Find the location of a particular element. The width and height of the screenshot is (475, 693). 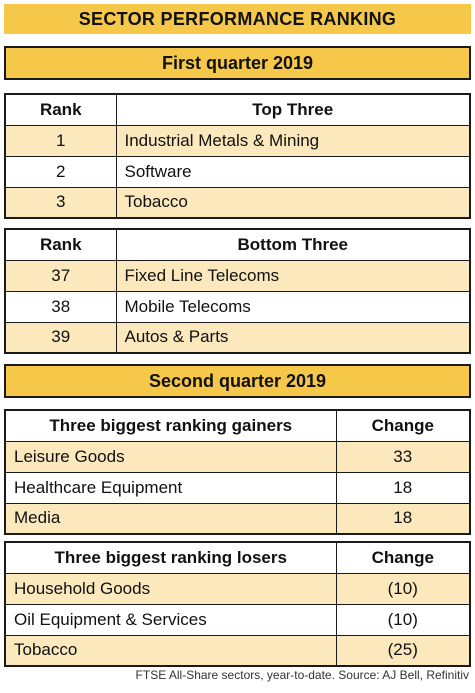

sector-cell: Software is located at coordinates (293, 171).